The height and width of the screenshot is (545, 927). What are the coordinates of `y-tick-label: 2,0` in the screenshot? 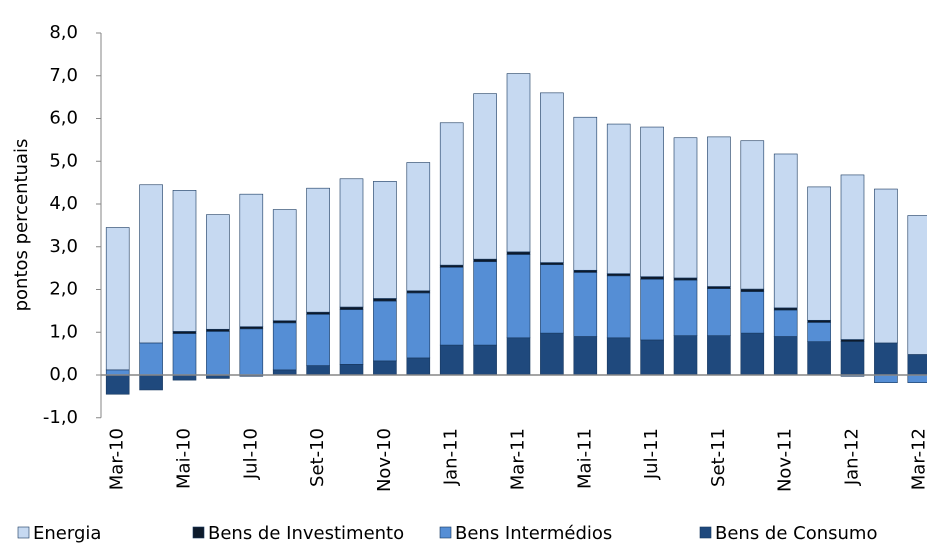 It's located at (63, 289).